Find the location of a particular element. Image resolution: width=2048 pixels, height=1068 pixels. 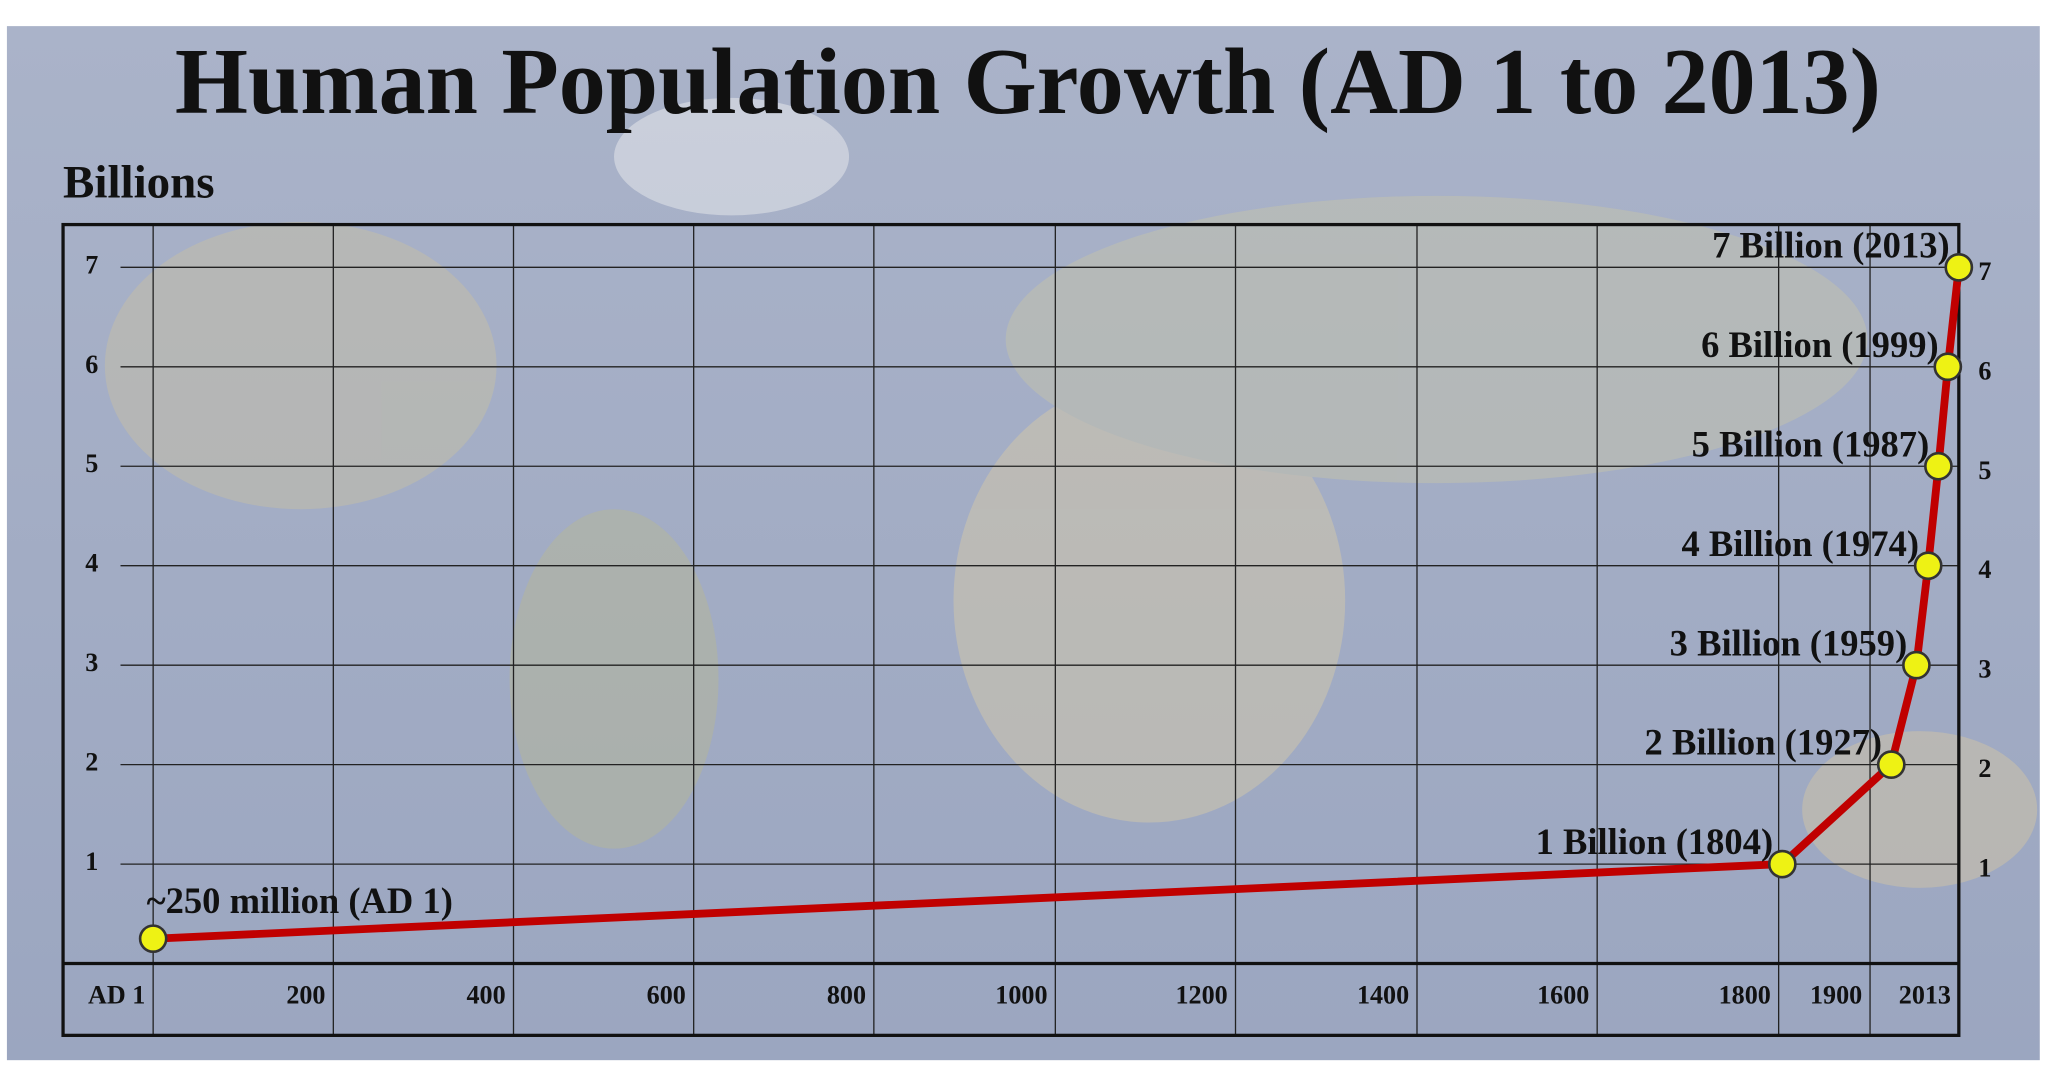

y-tick-label-right: 3 is located at coordinates (1984, 669).